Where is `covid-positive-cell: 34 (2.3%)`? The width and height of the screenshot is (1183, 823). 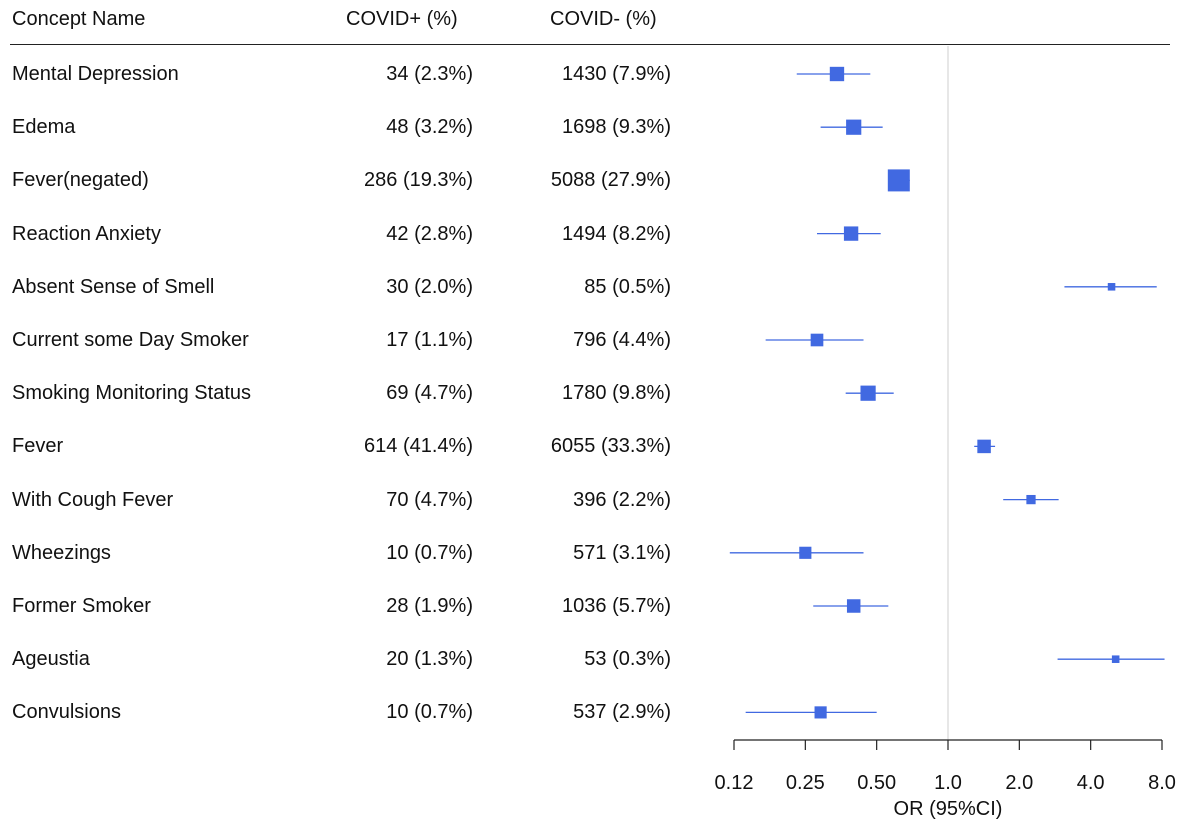 covid-positive-cell: 34 (2.3%) is located at coordinates (429, 74).